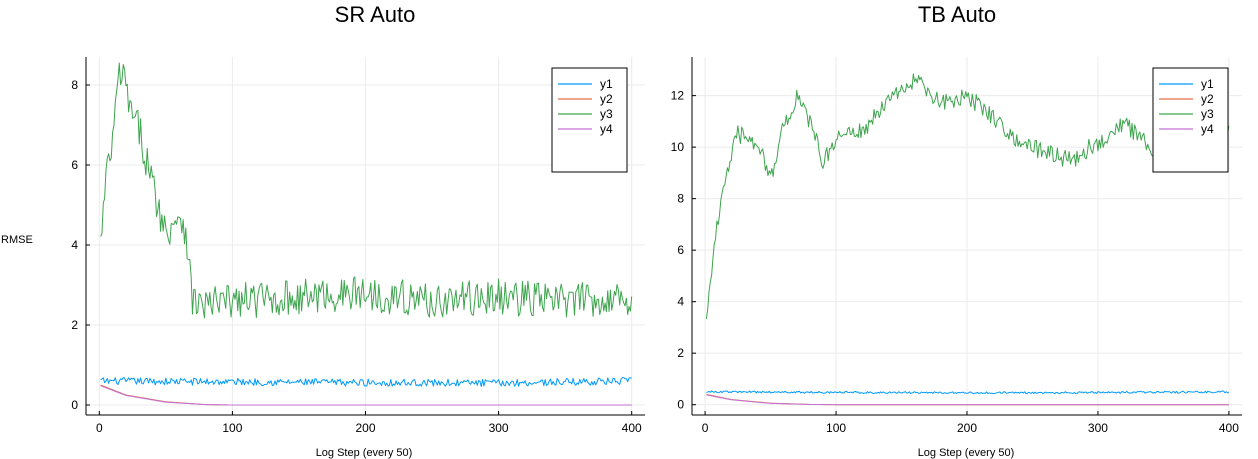 The width and height of the screenshot is (1258, 459). I want to click on chart-title: TB Auto, so click(957, 14).